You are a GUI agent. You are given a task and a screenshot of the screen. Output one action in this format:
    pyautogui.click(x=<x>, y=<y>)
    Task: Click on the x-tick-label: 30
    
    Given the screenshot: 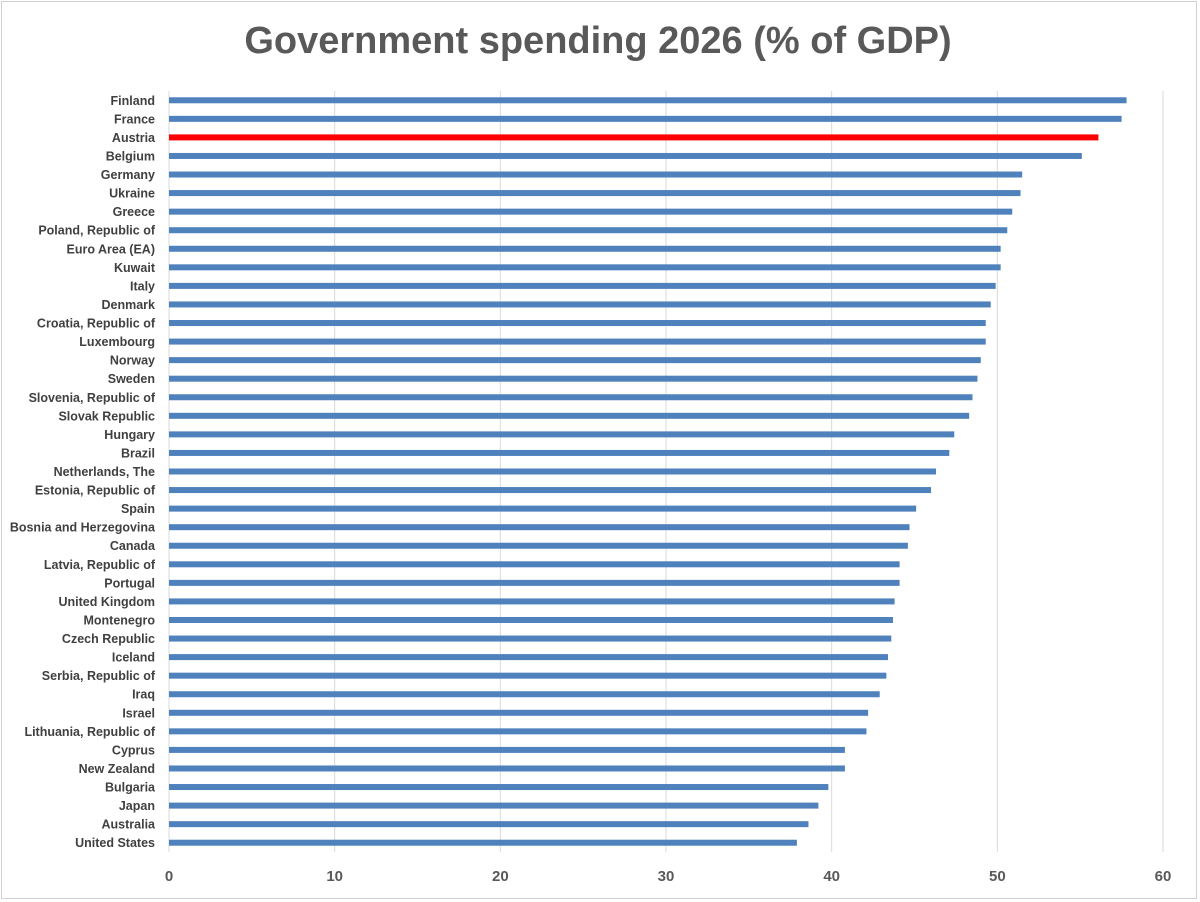 What is the action you would take?
    pyautogui.click(x=666, y=876)
    